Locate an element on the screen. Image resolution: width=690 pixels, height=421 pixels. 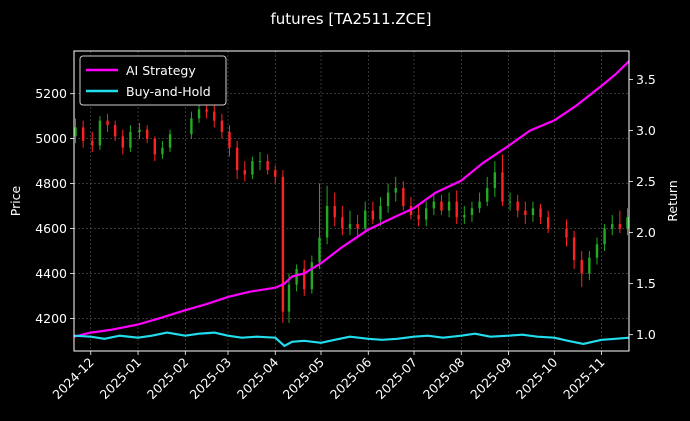
legend-label-buy-and-hold: Buy-and-Hold is located at coordinates (168, 91).